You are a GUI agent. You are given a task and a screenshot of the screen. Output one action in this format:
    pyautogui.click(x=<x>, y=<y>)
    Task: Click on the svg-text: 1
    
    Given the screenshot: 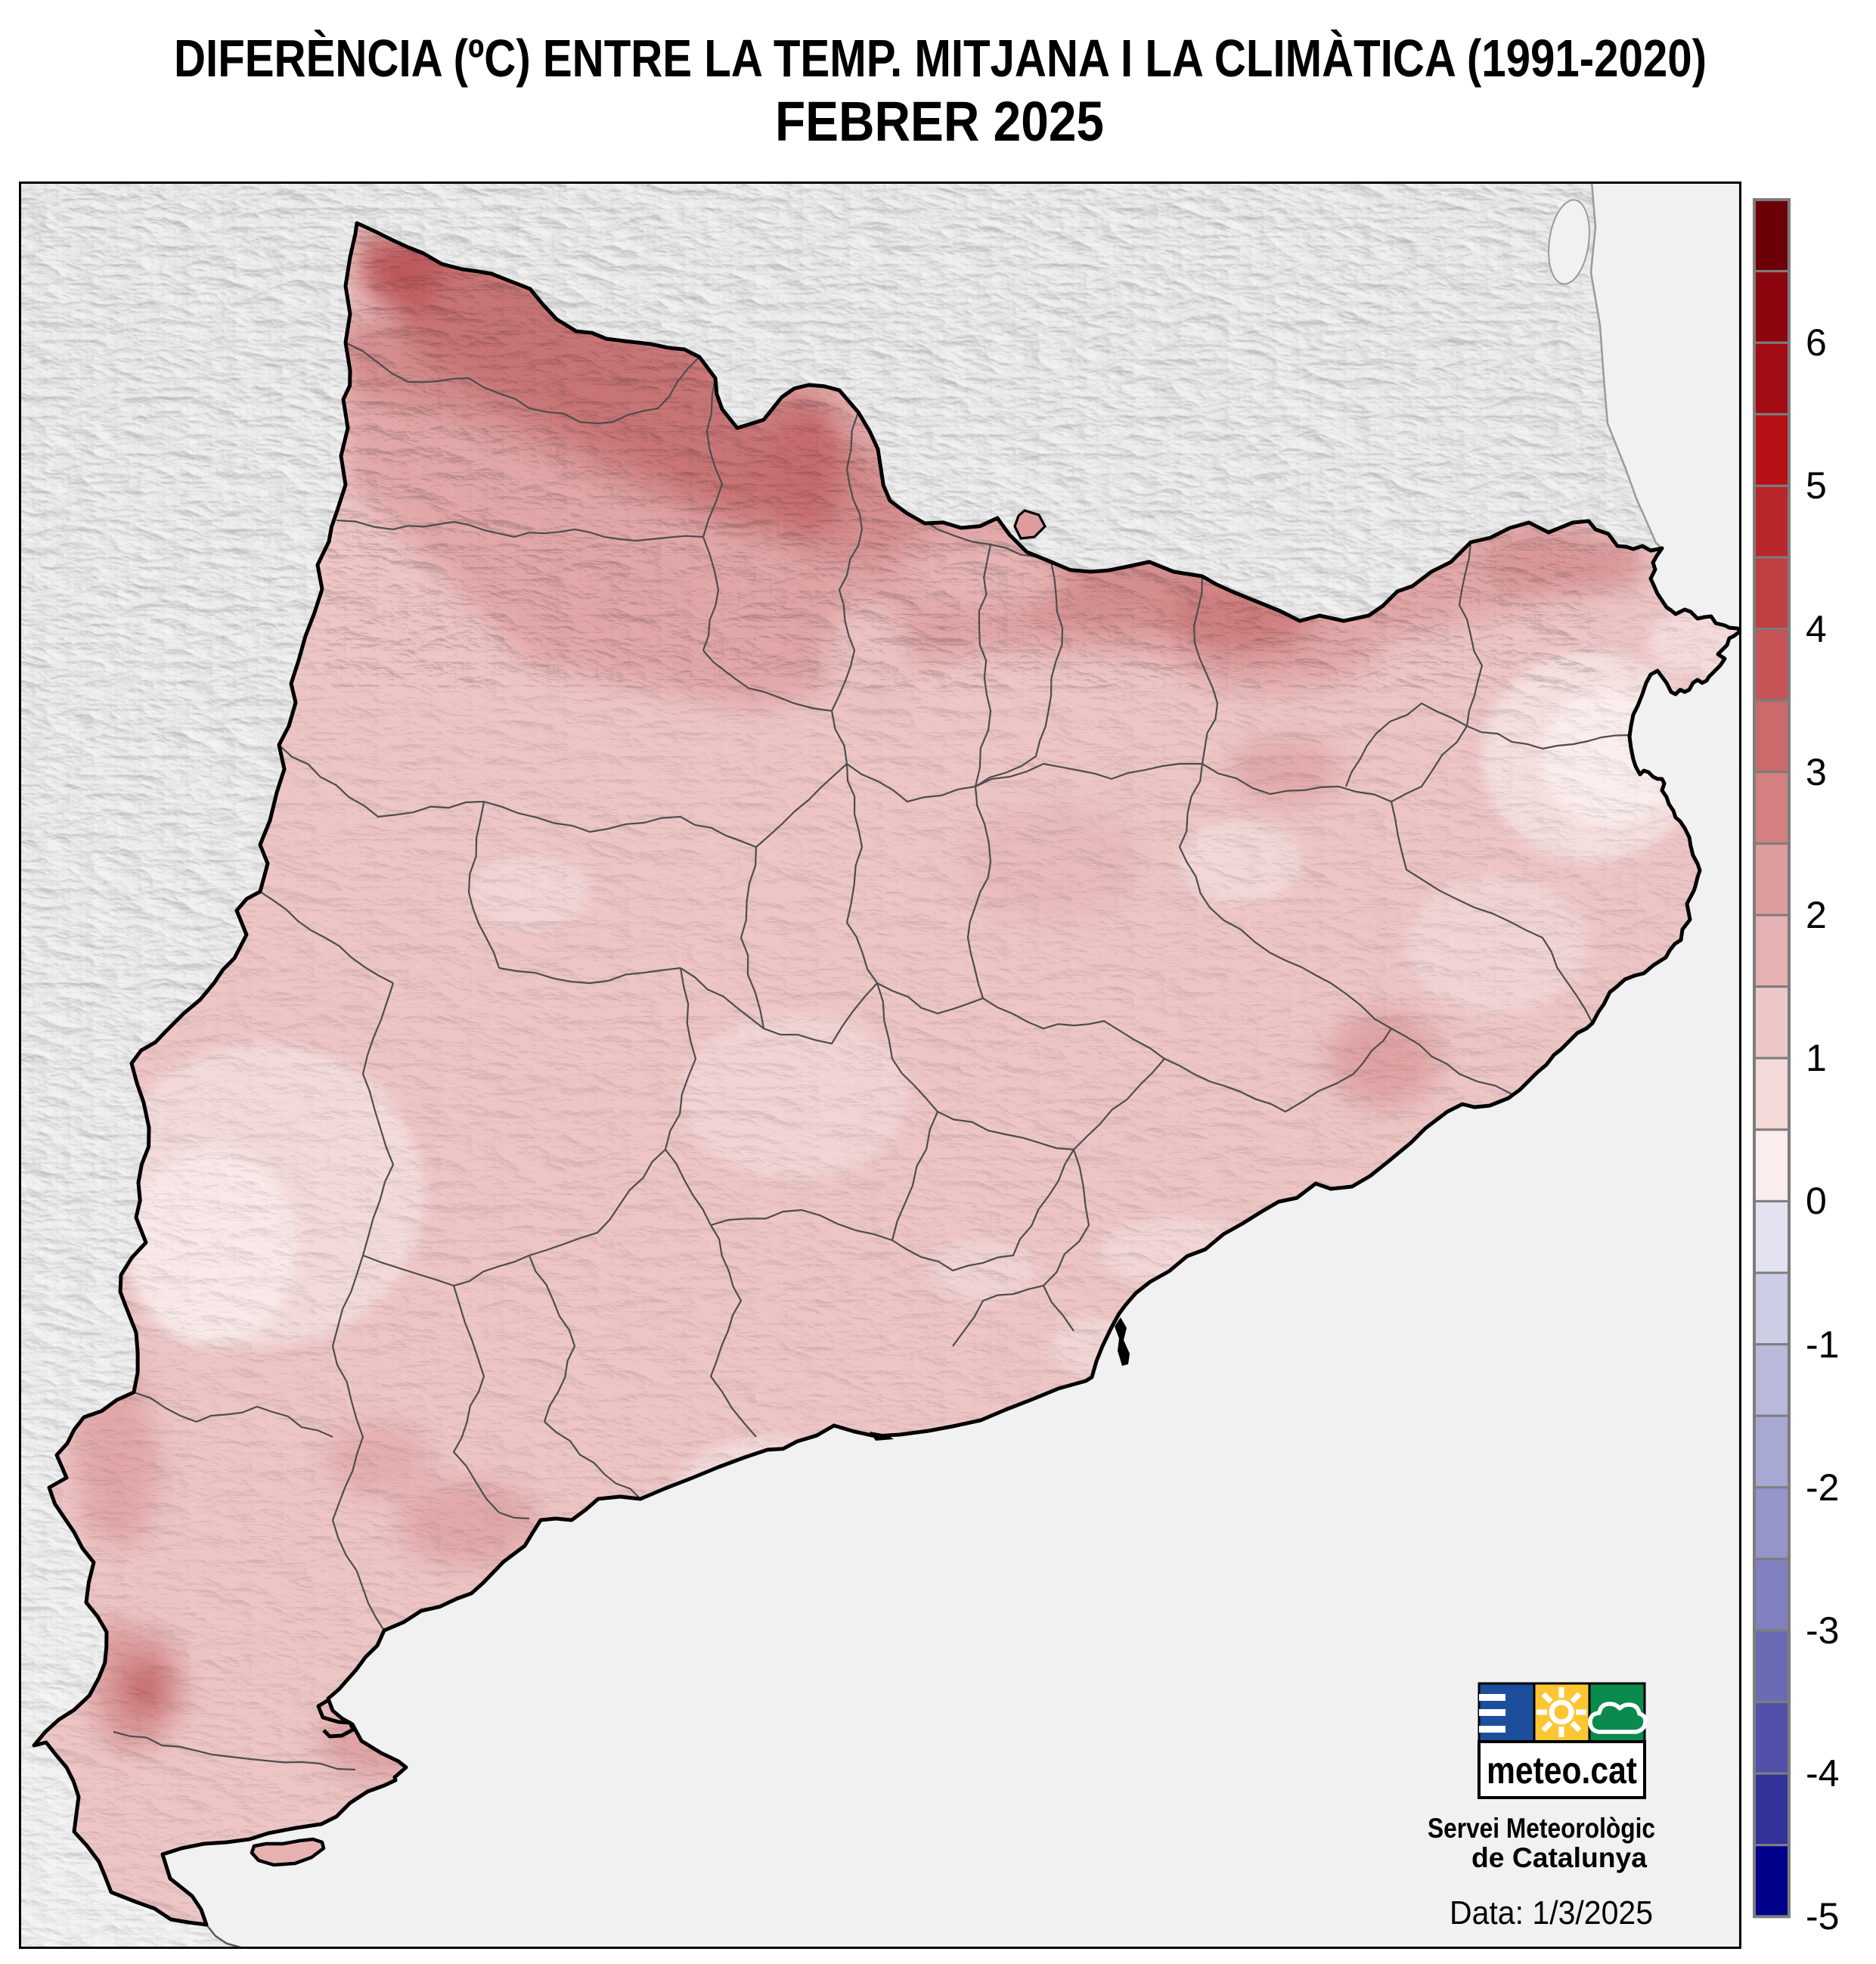 What is the action you would take?
    pyautogui.click(x=1816, y=1058)
    